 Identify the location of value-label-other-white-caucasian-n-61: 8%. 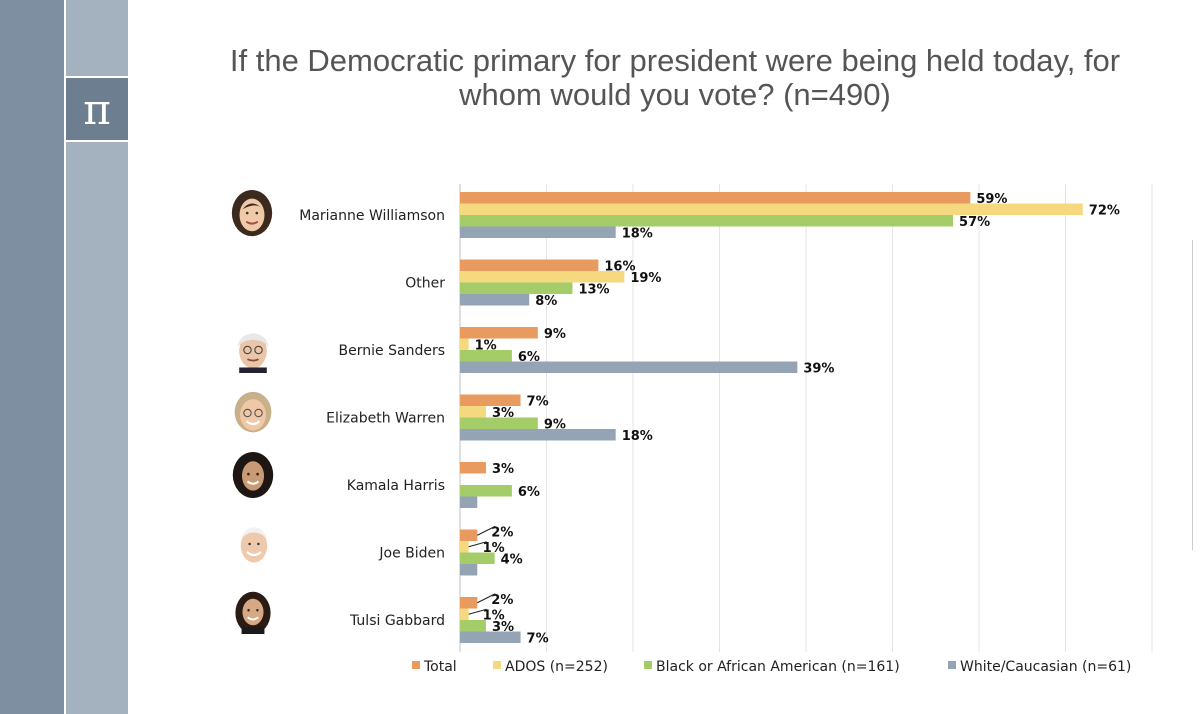
(546, 301).